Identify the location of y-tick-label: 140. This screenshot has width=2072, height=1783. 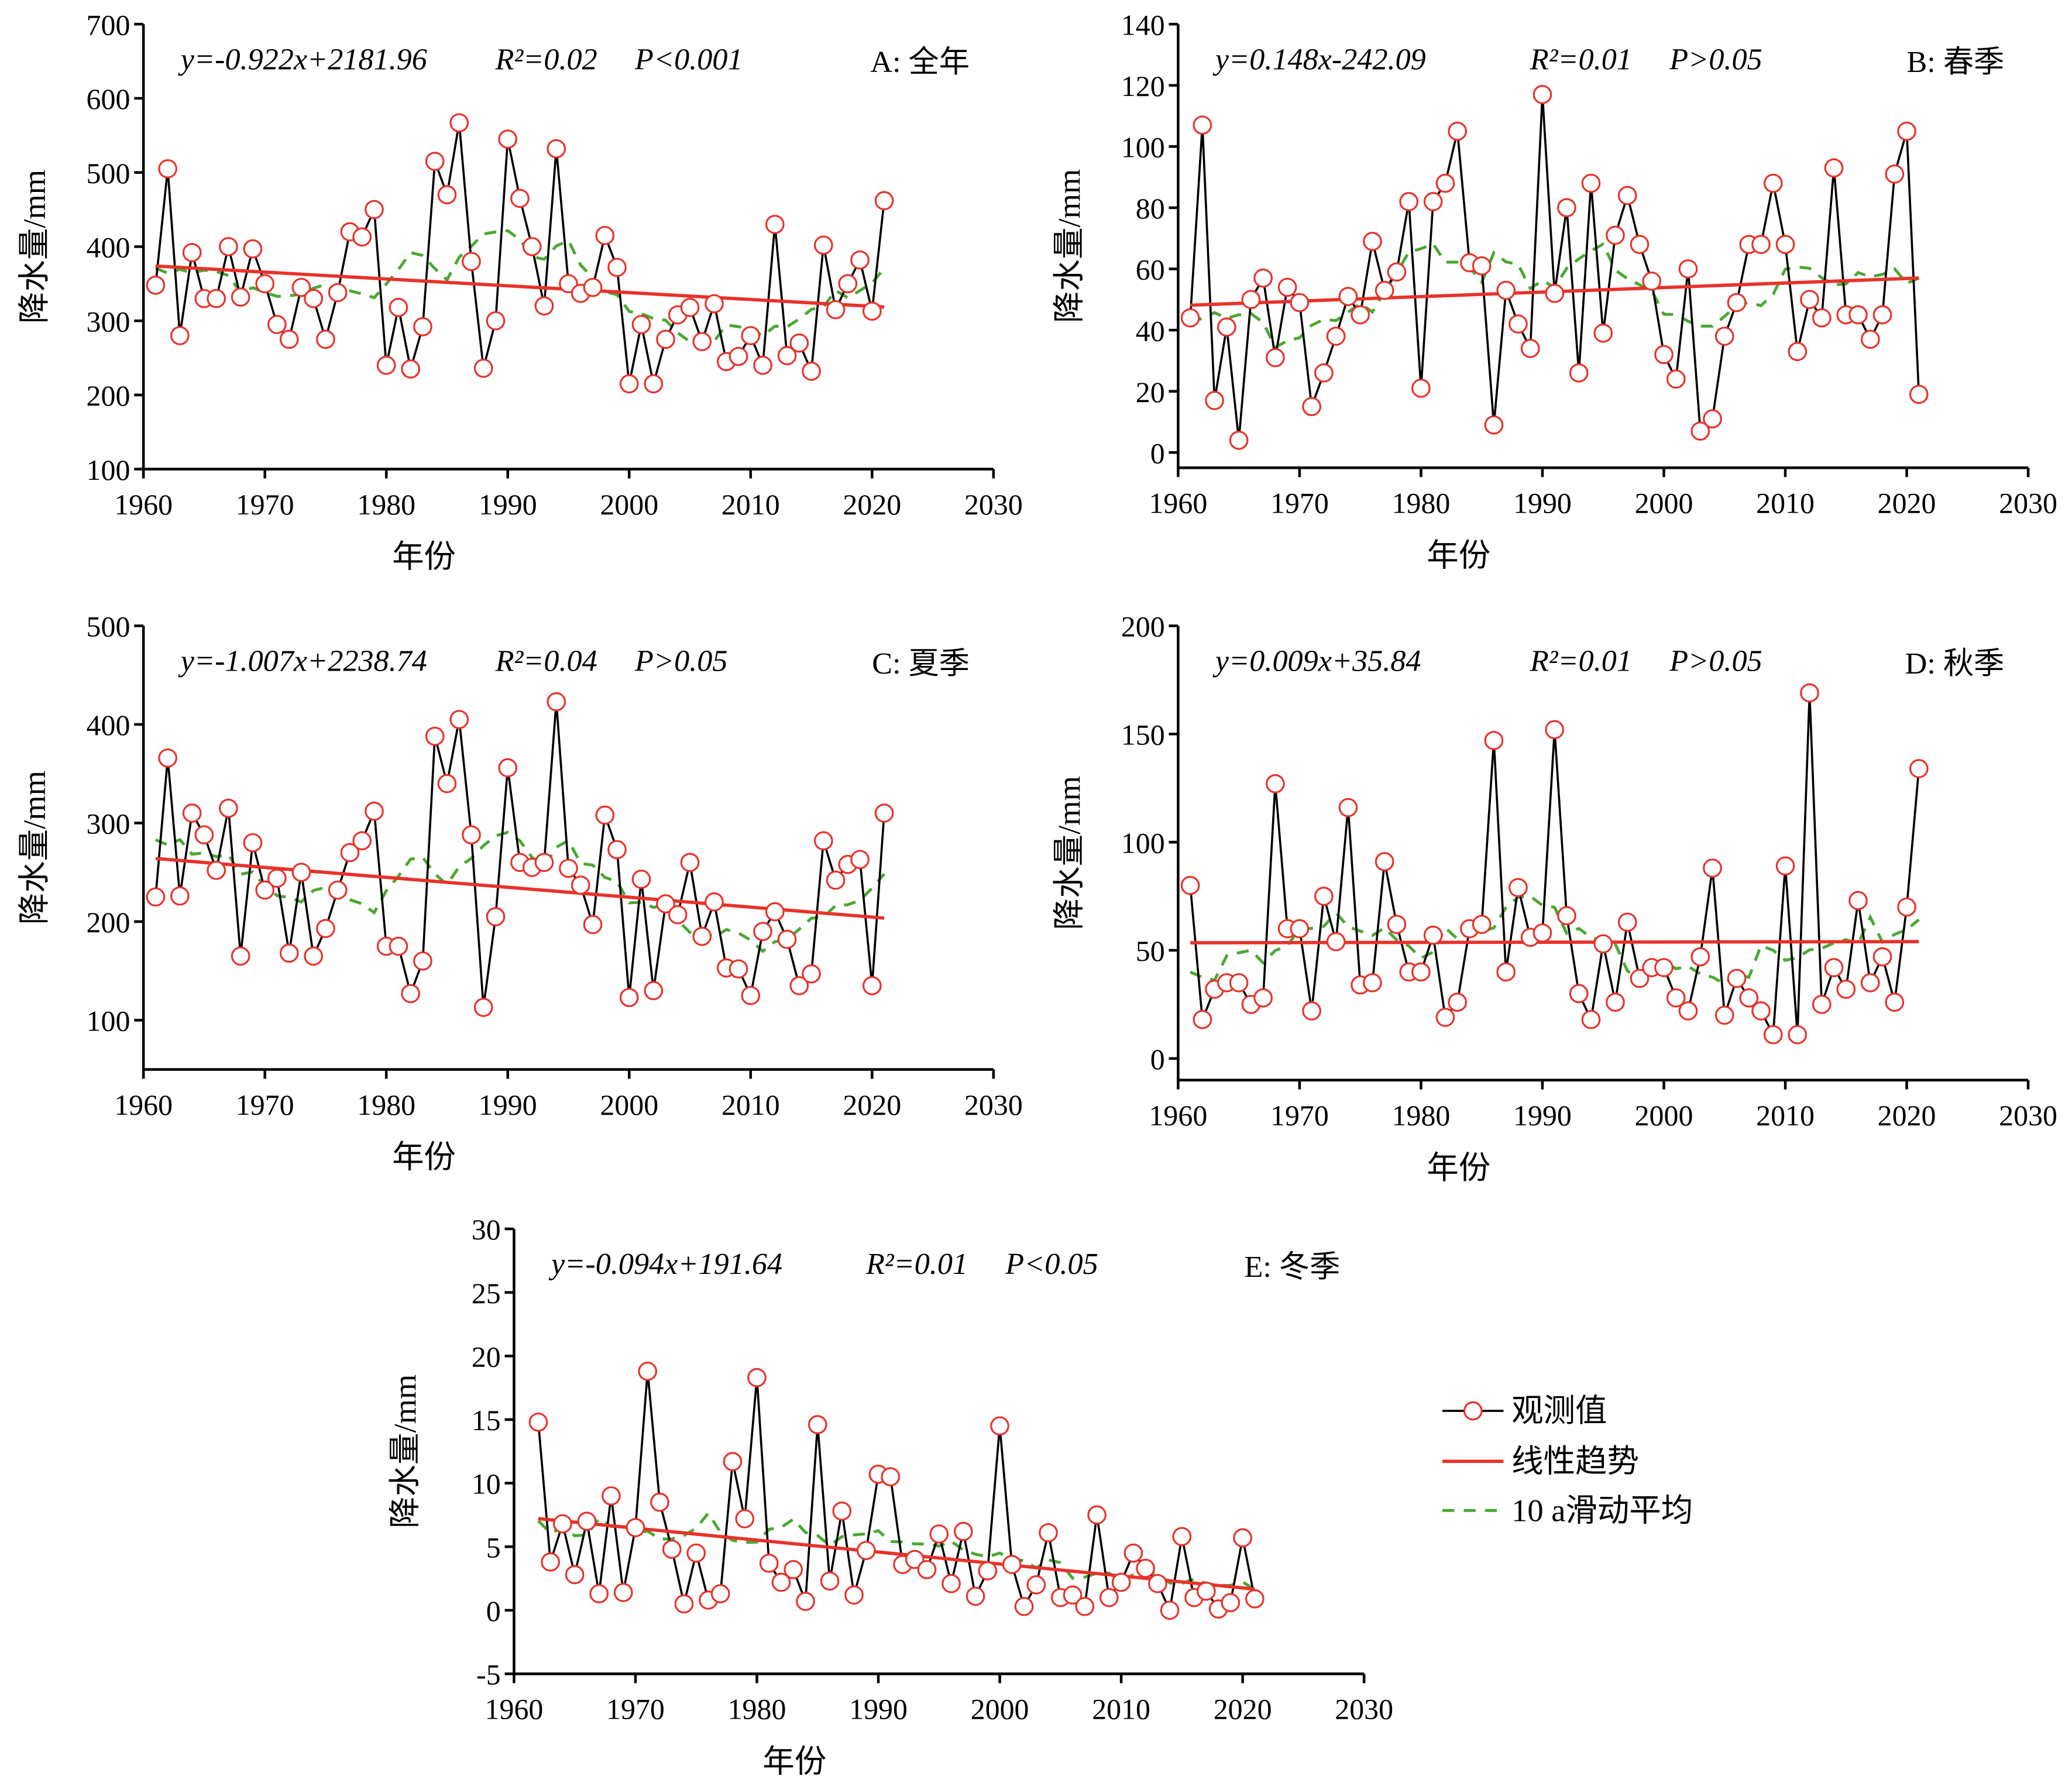
(1143, 25).